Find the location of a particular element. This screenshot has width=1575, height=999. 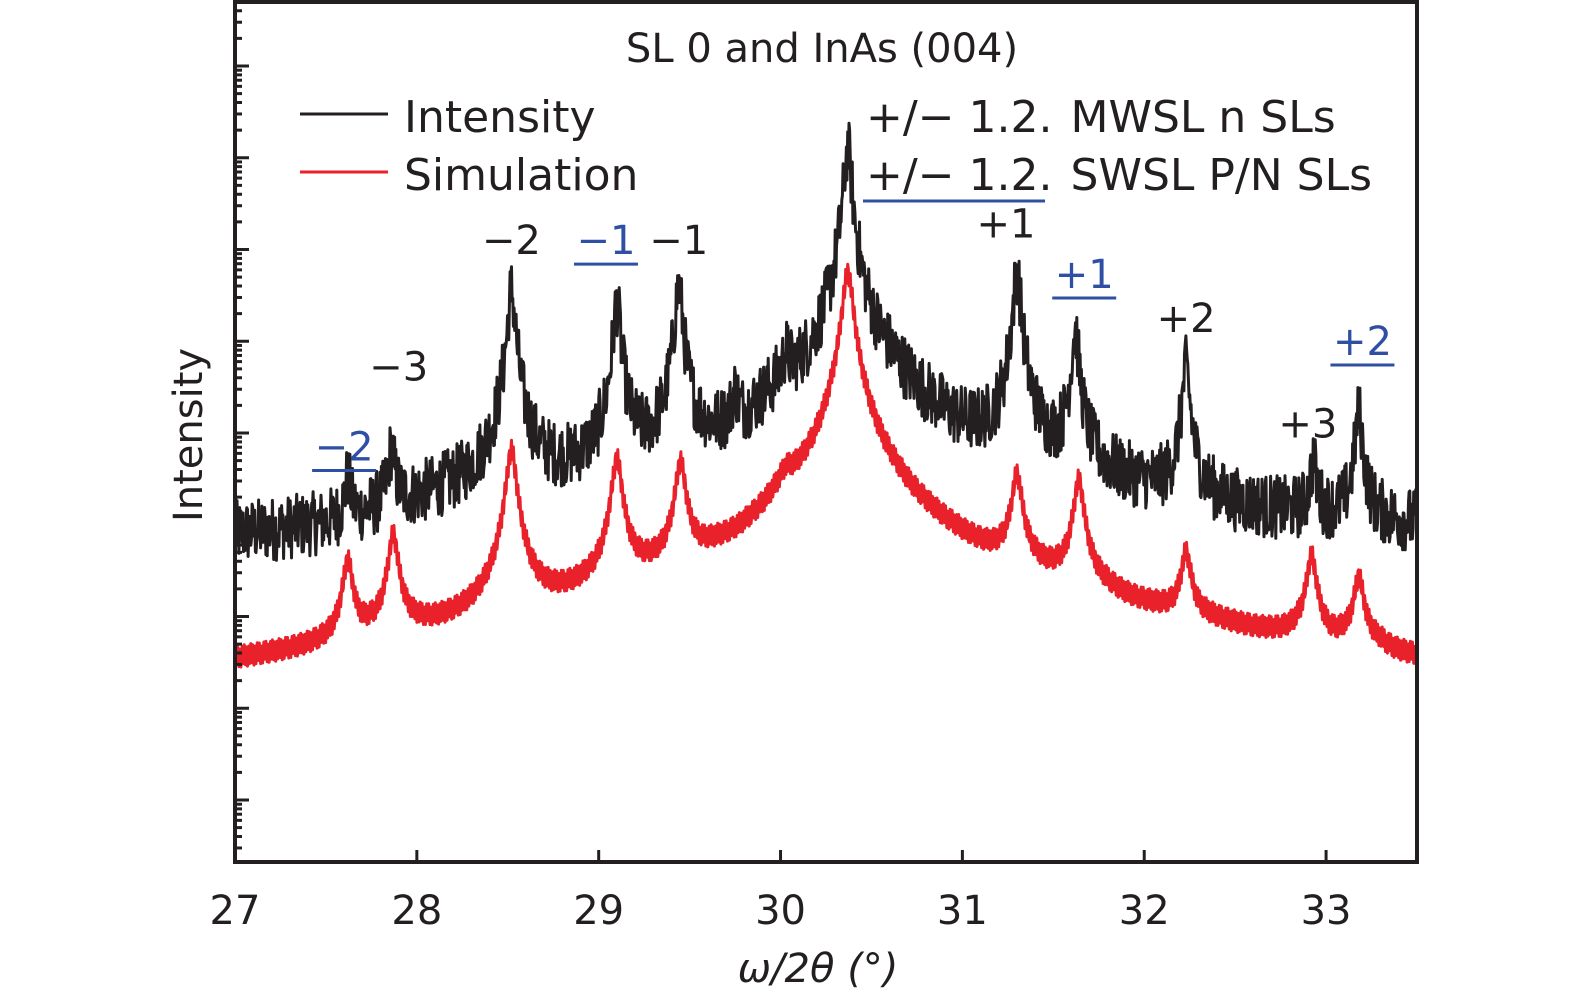

peak-label-swsl-p2: +2 is located at coordinates (1362, 342).